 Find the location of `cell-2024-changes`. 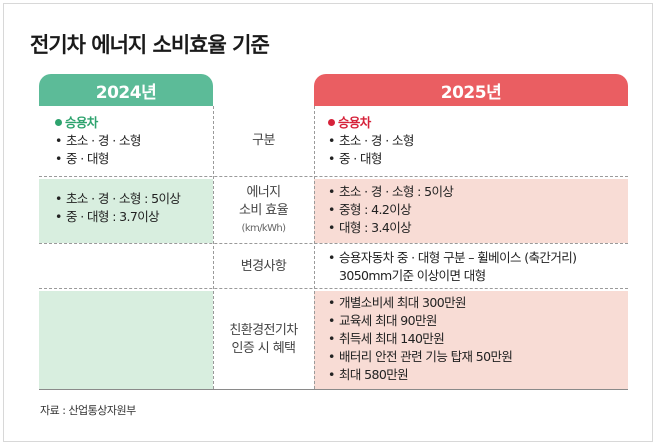

cell-2024-changes is located at coordinates (126, 267).